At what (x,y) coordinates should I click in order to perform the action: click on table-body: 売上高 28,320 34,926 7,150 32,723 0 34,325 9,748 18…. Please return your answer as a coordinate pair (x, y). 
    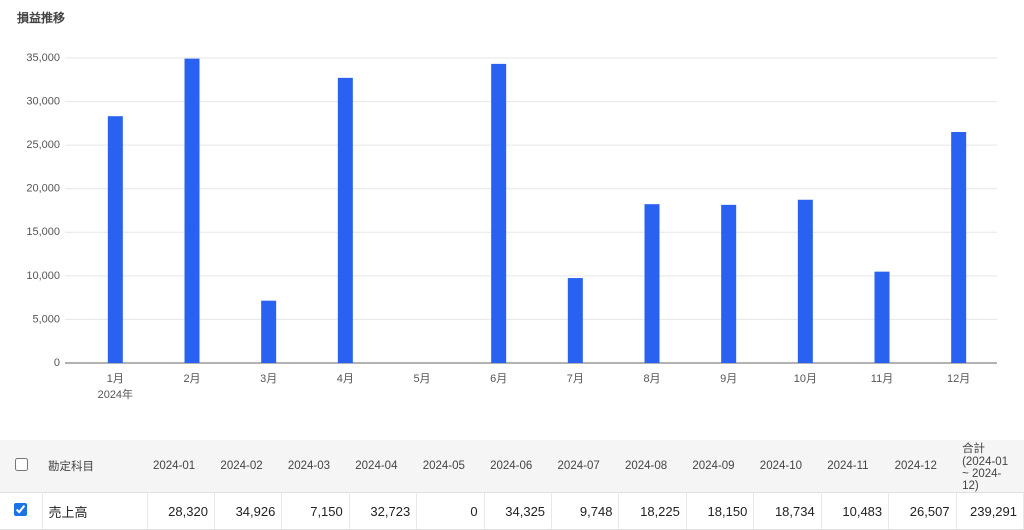
    Looking at the image, I should click on (512, 511).